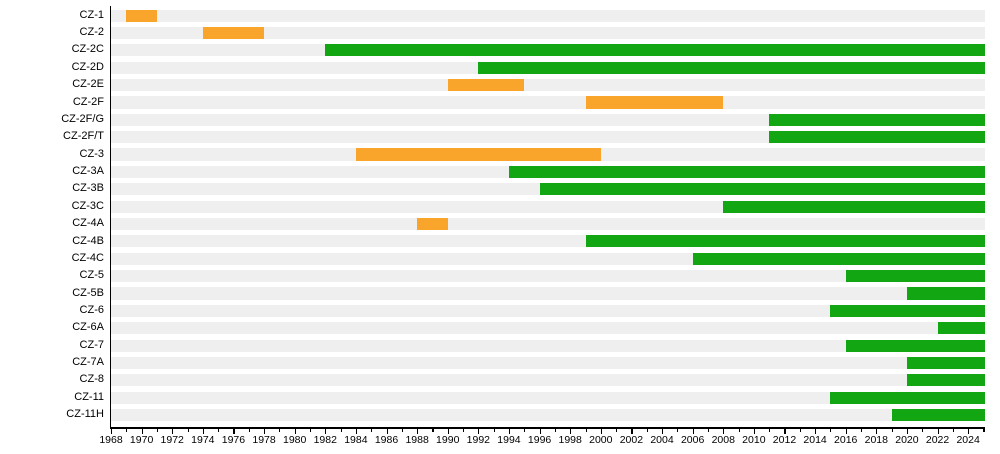  I want to click on x-tick-label-2000: 2000, so click(601, 440).